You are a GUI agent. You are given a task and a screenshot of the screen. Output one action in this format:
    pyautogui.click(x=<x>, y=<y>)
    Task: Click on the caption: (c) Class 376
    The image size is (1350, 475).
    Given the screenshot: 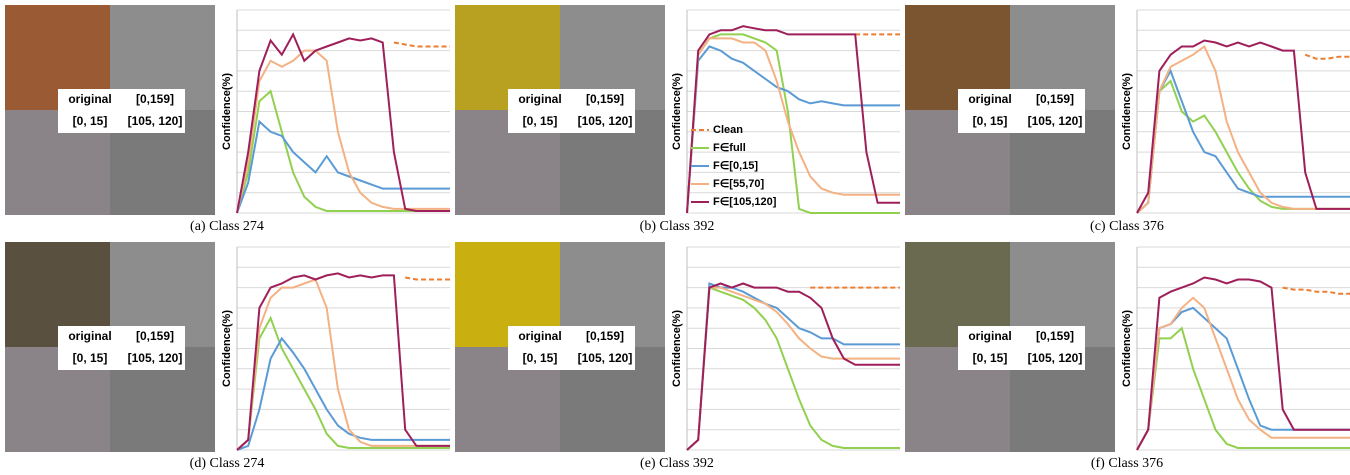 What is the action you would take?
    pyautogui.click(x=1127, y=226)
    